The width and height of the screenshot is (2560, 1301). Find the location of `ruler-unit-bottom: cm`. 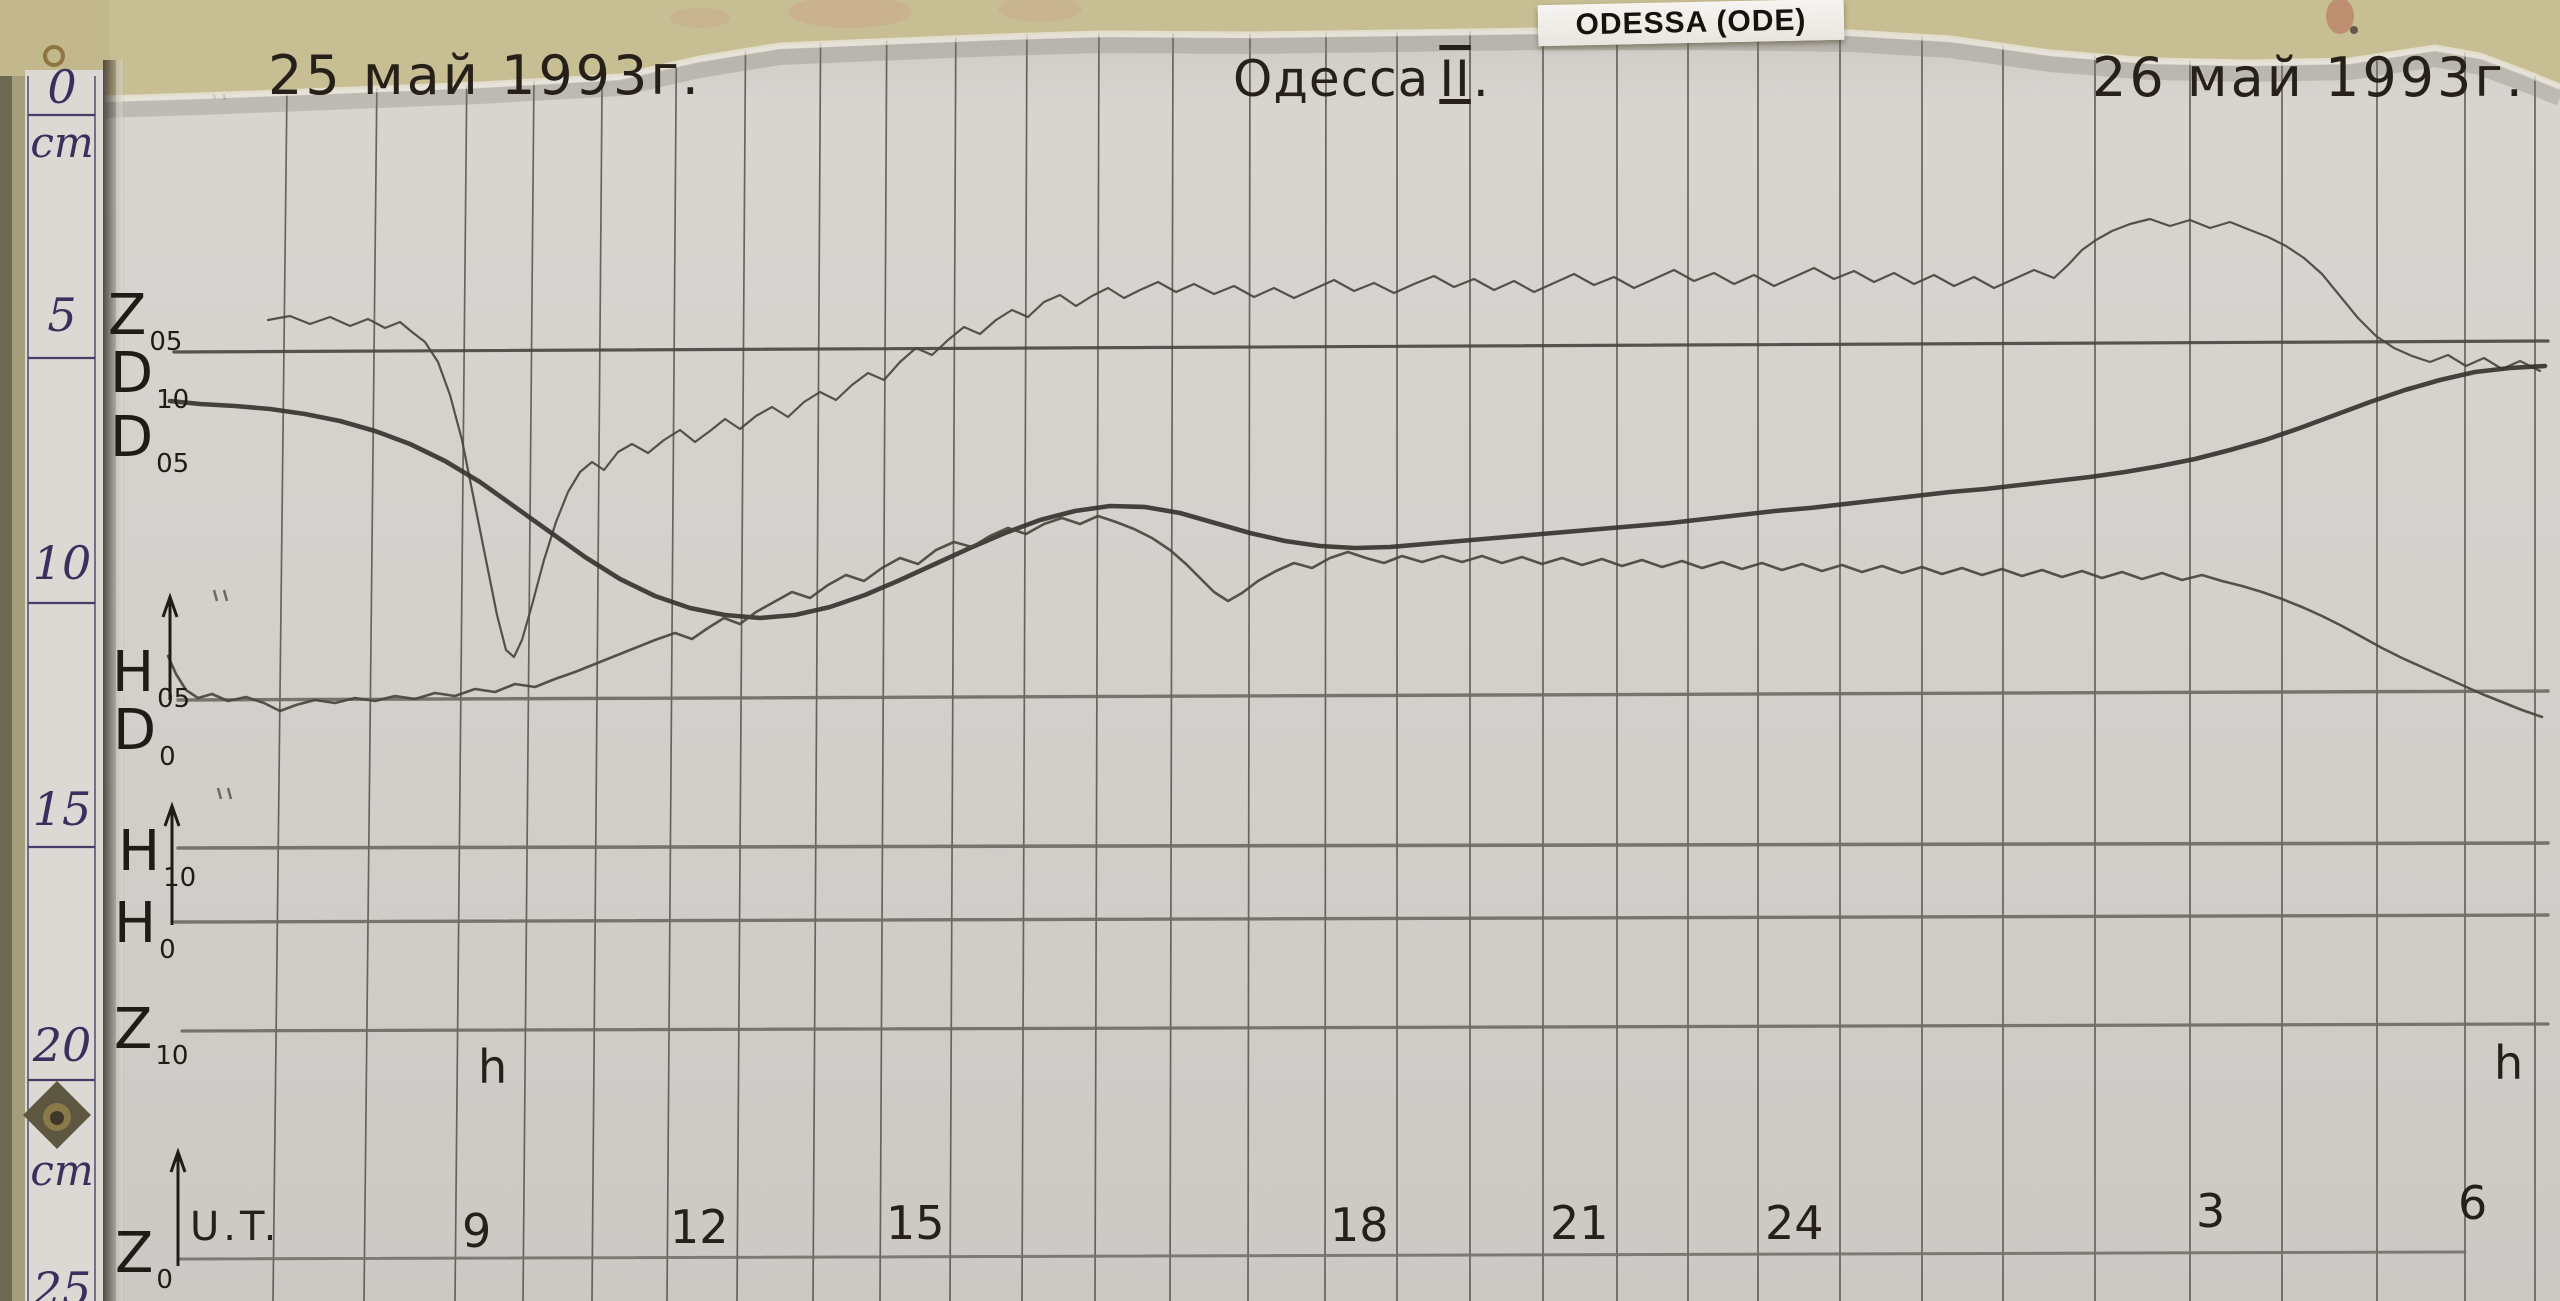

ruler-unit-bottom: cm is located at coordinates (62, 1170).